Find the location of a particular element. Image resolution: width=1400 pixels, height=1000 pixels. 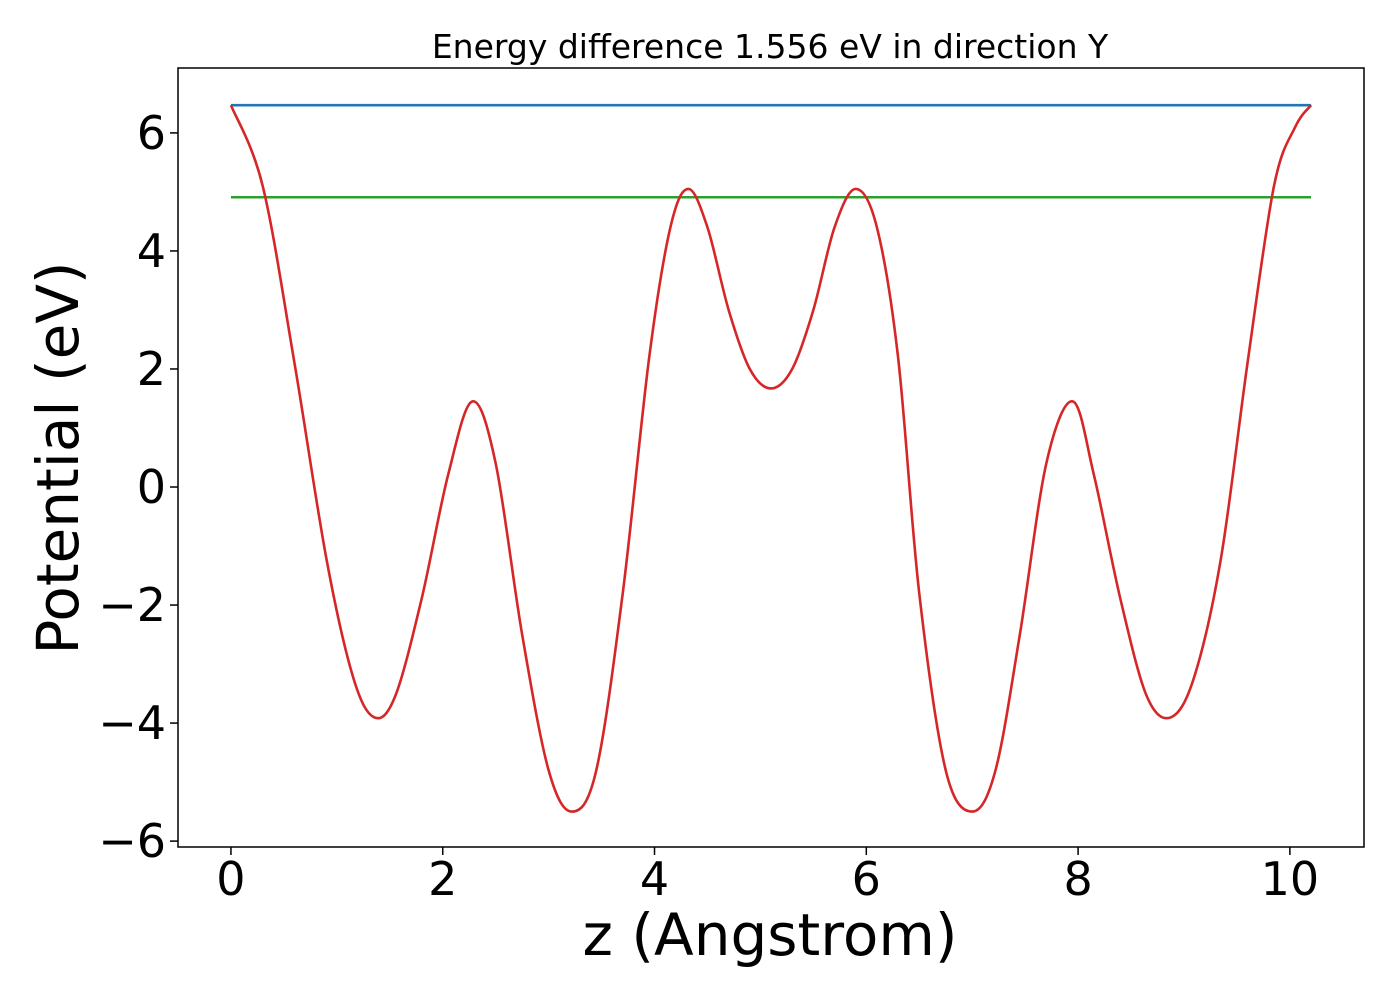

y-axis-ticks: −6 −4 −2 0 2 4 6 is located at coordinates (138, 487).